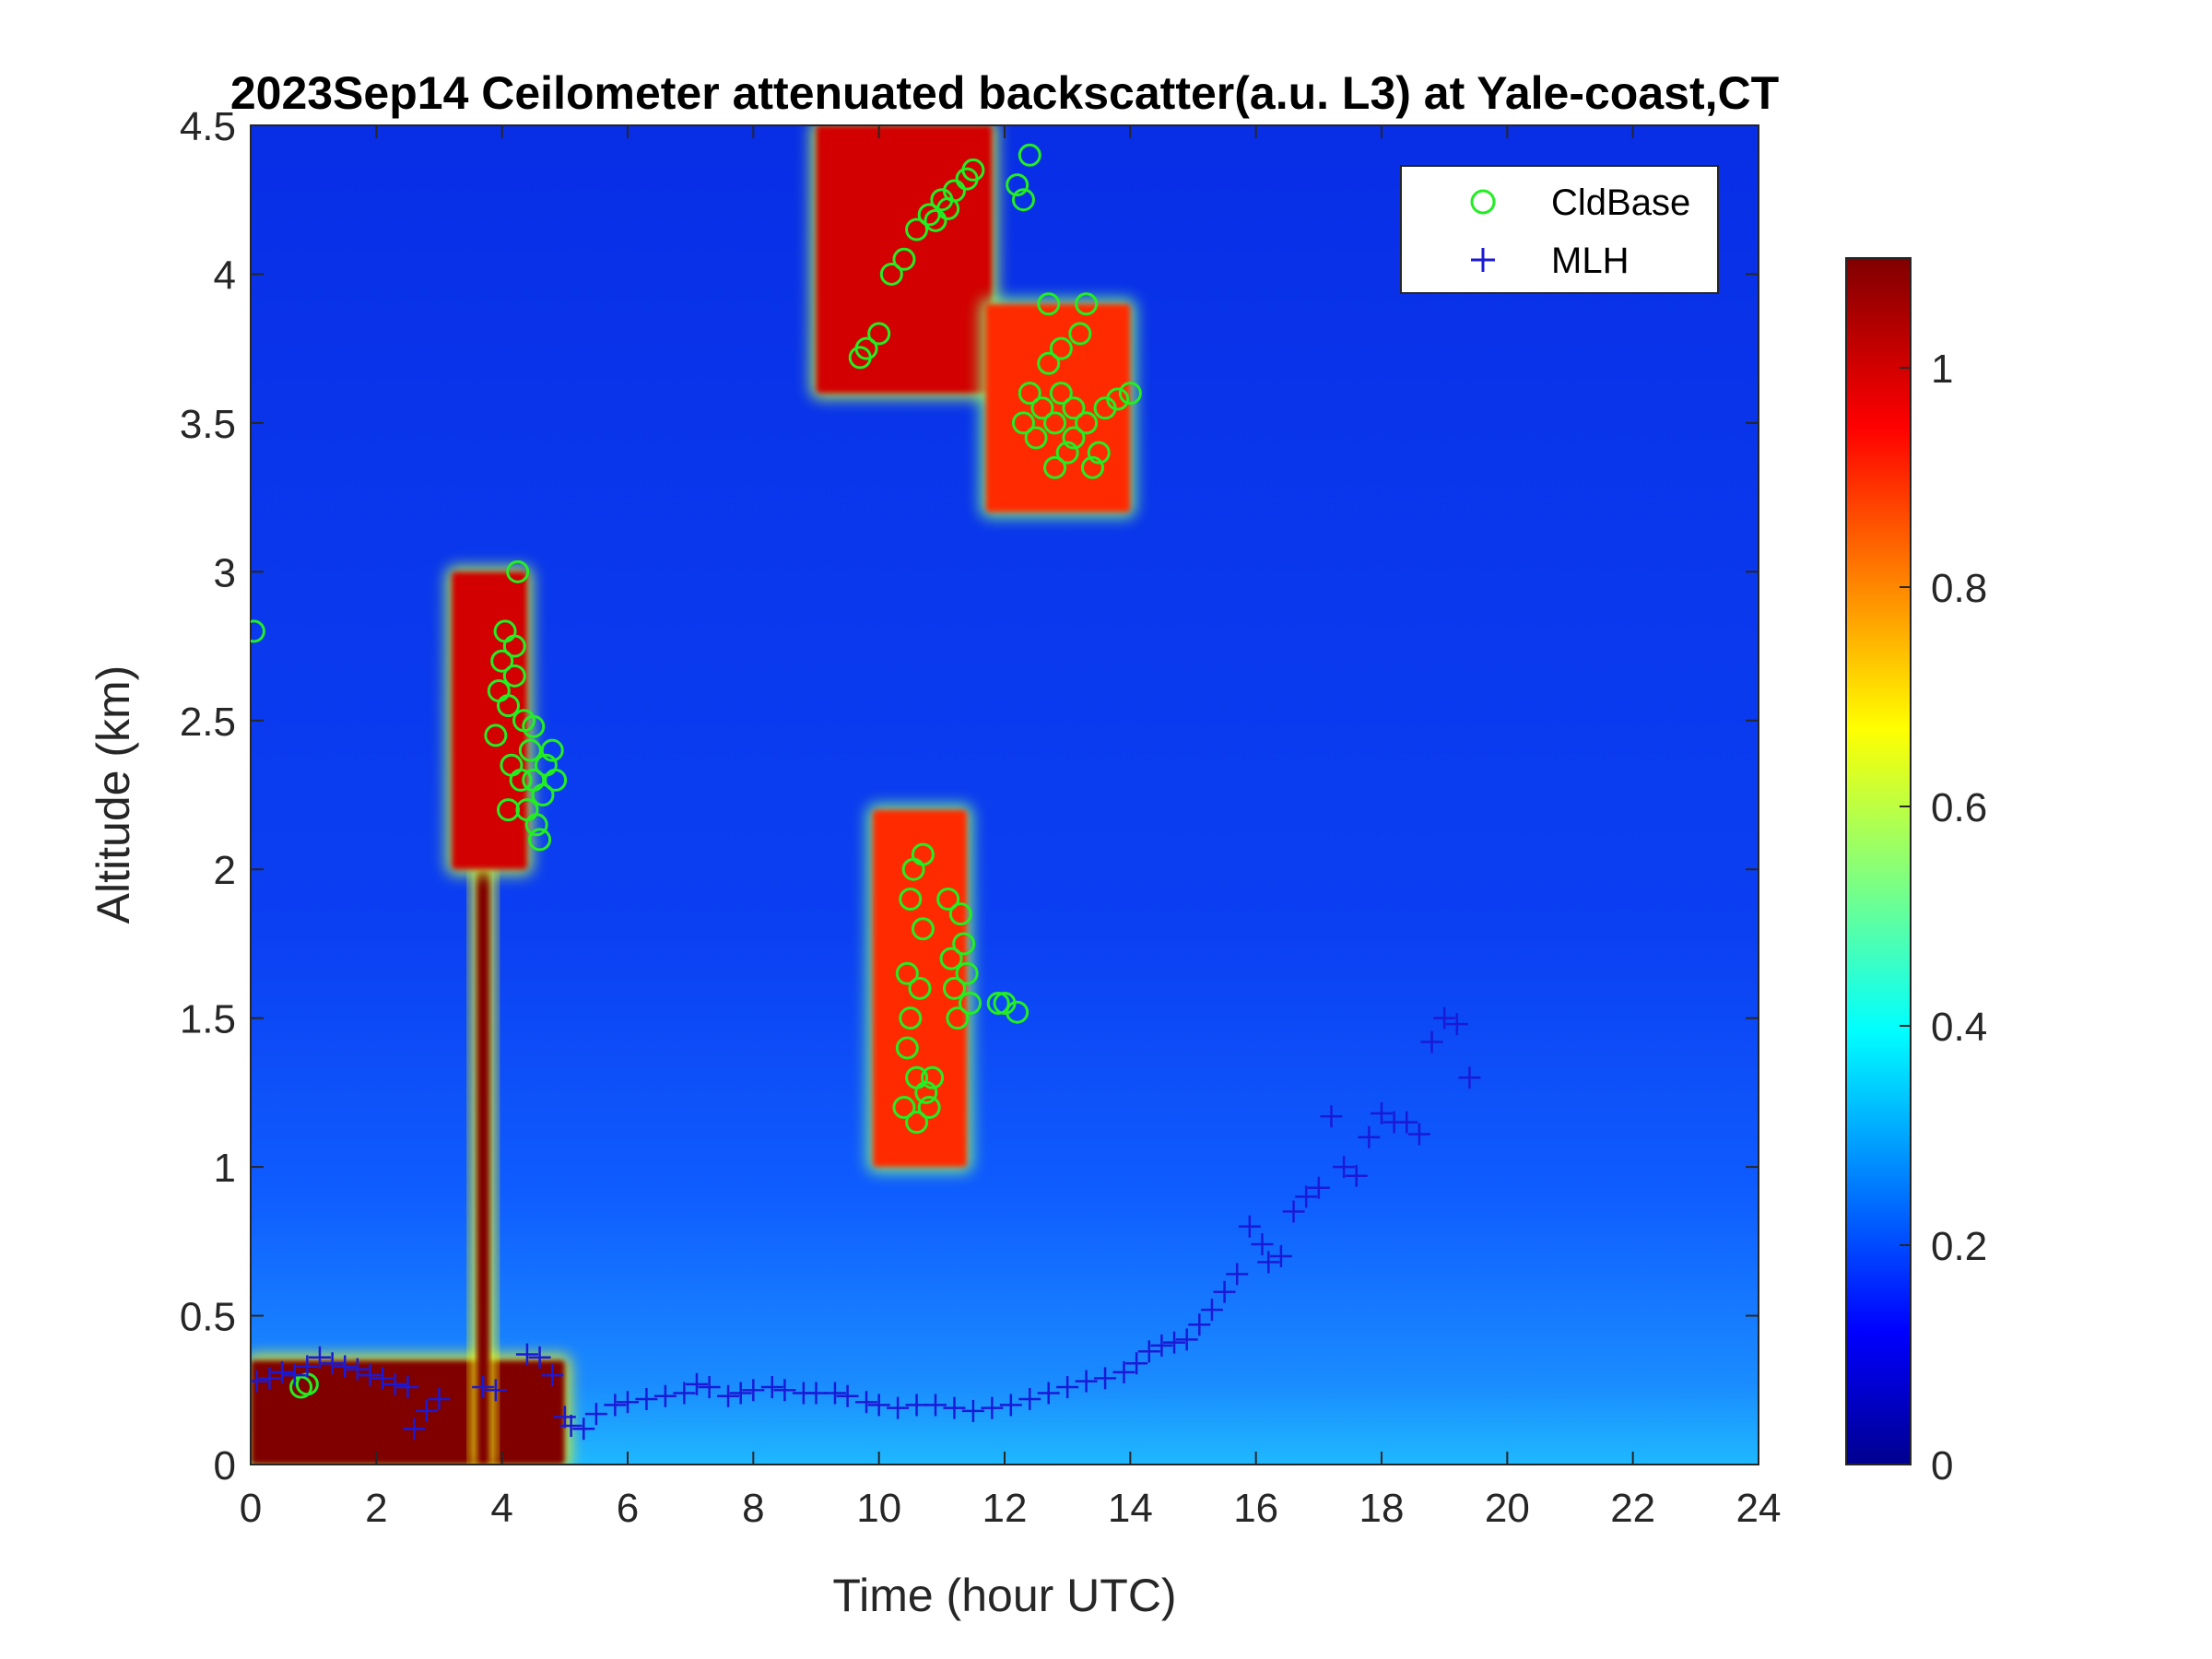 Image resolution: width=2212 pixels, height=1659 pixels. Describe the element at coordinates (628, 1508) in the screenshot. I see `x-tick-label: 6` at that location.